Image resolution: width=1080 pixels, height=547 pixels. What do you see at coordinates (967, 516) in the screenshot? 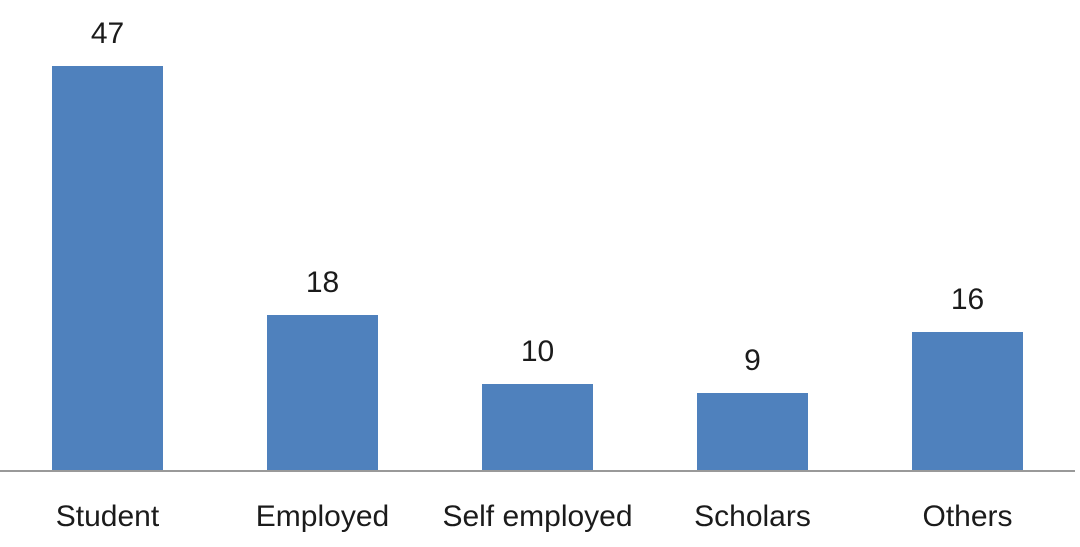
I see `x-axis-label-others: Others` at bounding box center [967, 516].